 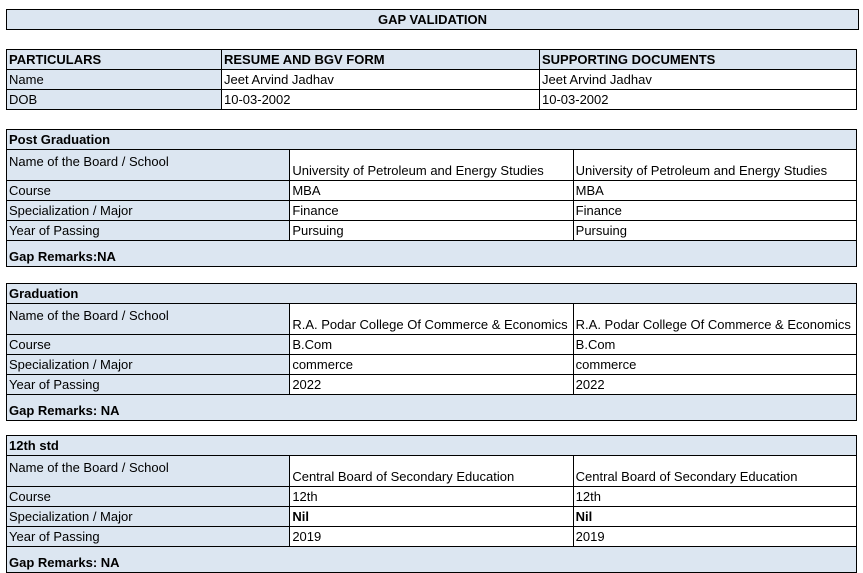 I want to click on resume-value: 2019, so click(x=431, y=536).